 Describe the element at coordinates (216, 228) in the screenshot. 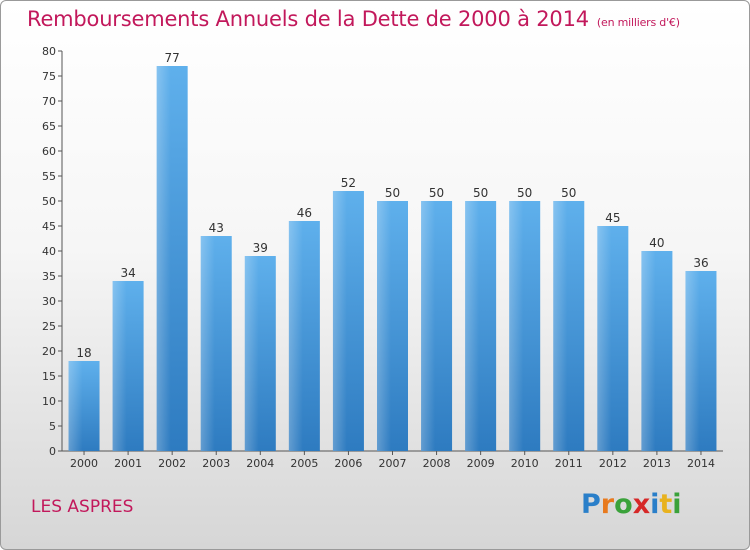

I see `data-label-2003: 43` at that location.